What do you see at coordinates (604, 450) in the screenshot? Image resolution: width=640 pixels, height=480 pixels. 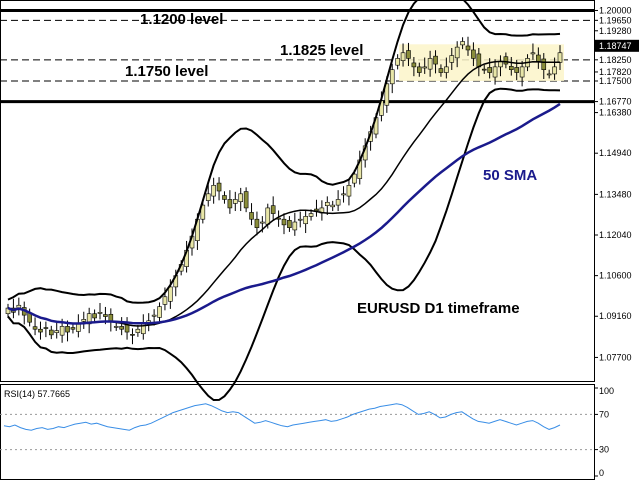 I see `rsi-tick-label: 30` at bounding box center [604, 450].